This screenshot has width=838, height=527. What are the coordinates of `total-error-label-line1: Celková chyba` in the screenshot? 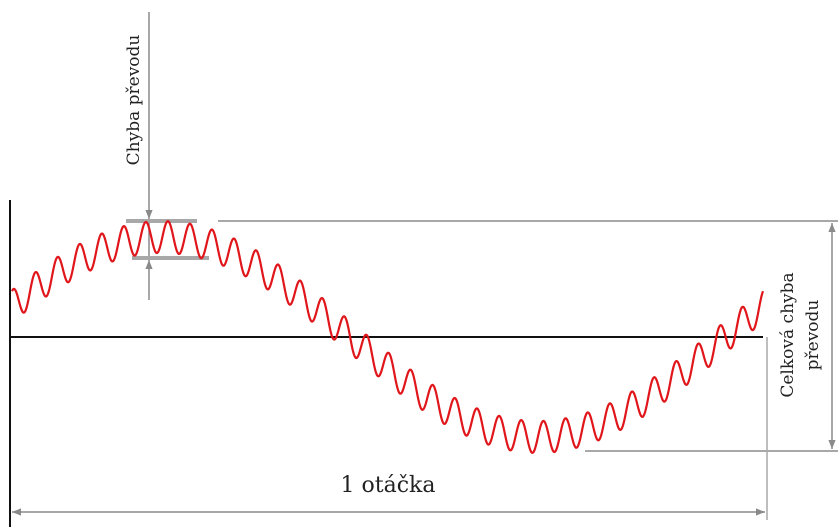 It's located at (788, 334).